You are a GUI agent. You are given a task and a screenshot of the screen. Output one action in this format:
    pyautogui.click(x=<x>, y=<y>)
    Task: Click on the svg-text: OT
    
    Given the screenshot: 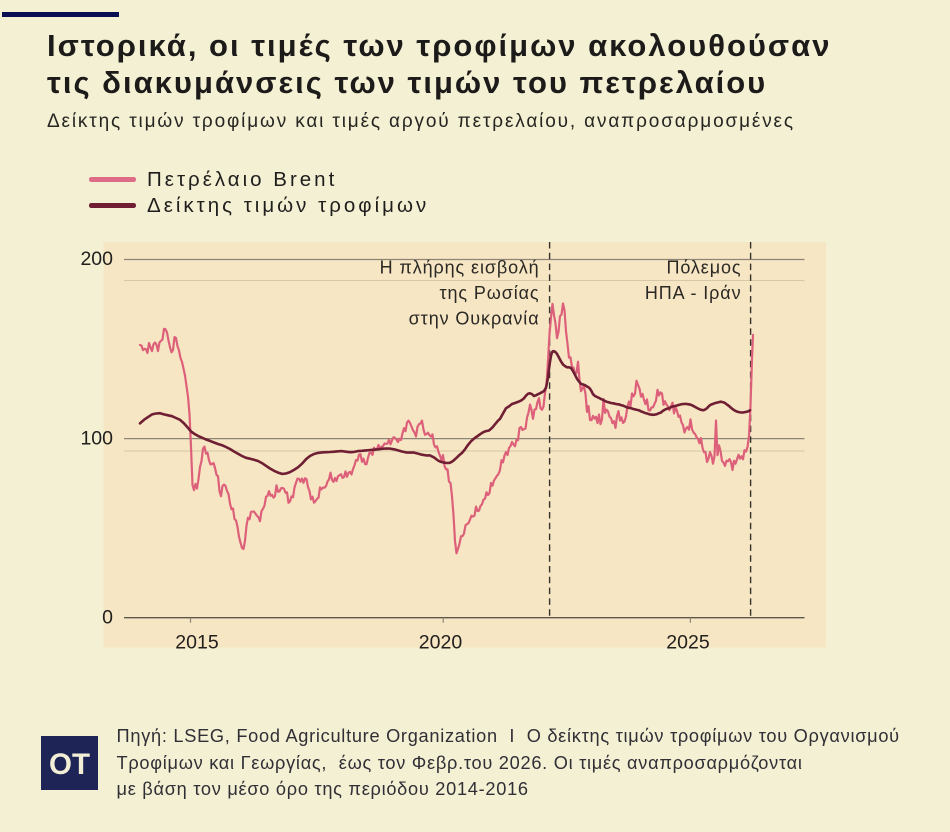 What is the action you would take?
    pyautogui.click(x=69, y=764)
    